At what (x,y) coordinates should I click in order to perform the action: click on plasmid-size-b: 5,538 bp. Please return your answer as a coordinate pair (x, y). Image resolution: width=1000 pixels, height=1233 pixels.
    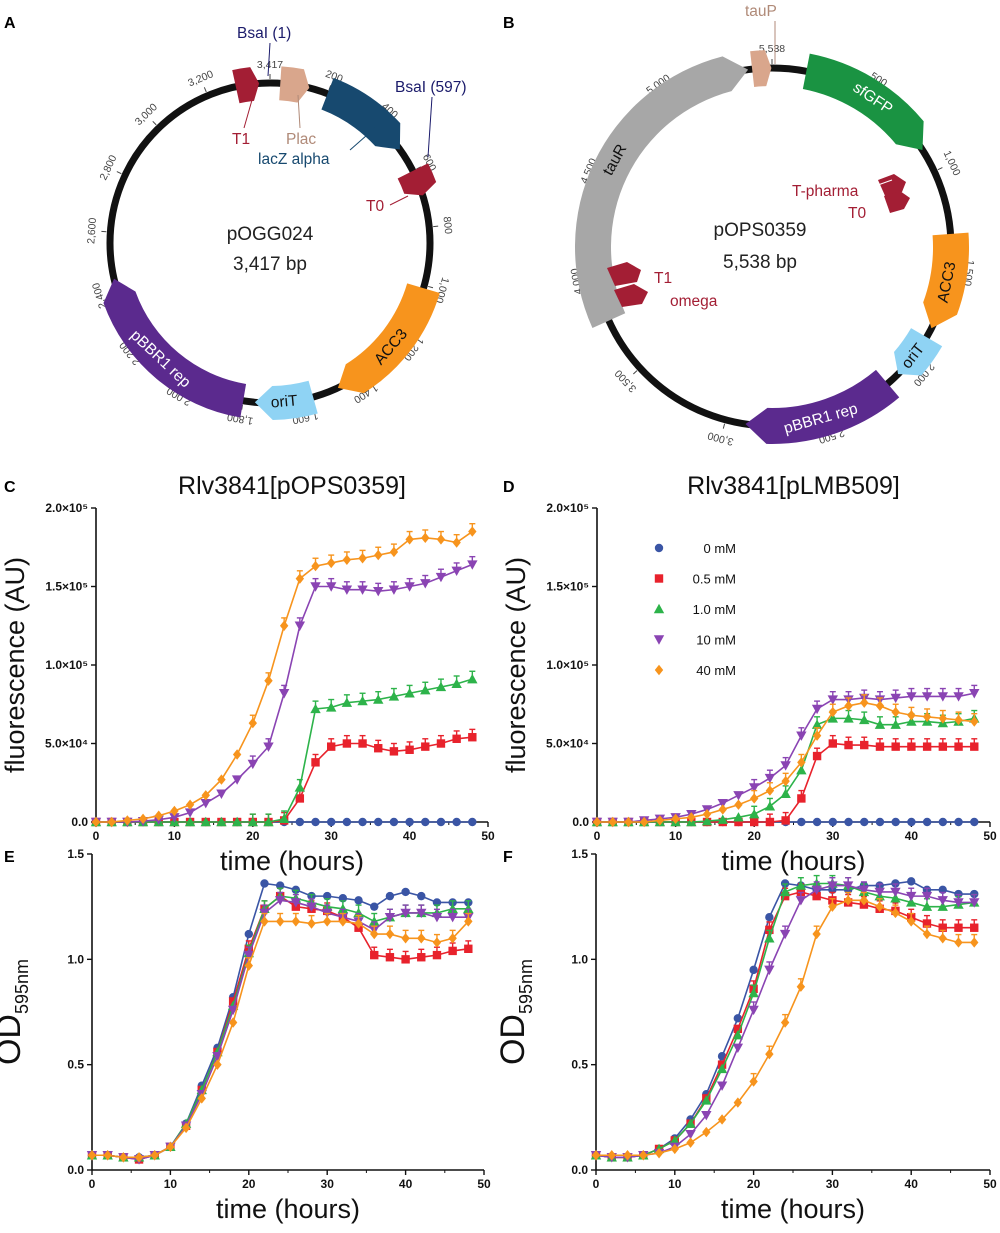
    Looking at the image, I should click on (760, 262).